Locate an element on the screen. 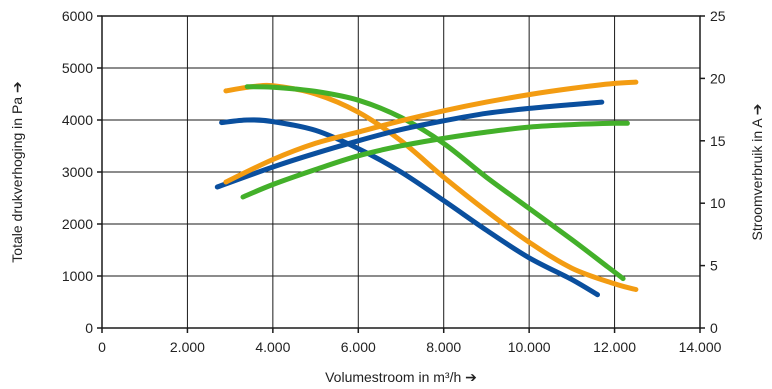  x-tick-label-2: 4.000 is located at coordinates (272, 347).